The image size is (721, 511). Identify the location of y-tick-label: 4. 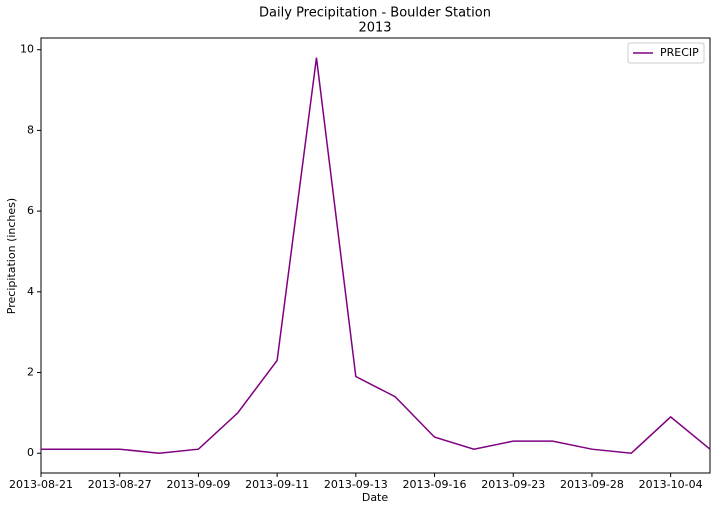
(30, 291).